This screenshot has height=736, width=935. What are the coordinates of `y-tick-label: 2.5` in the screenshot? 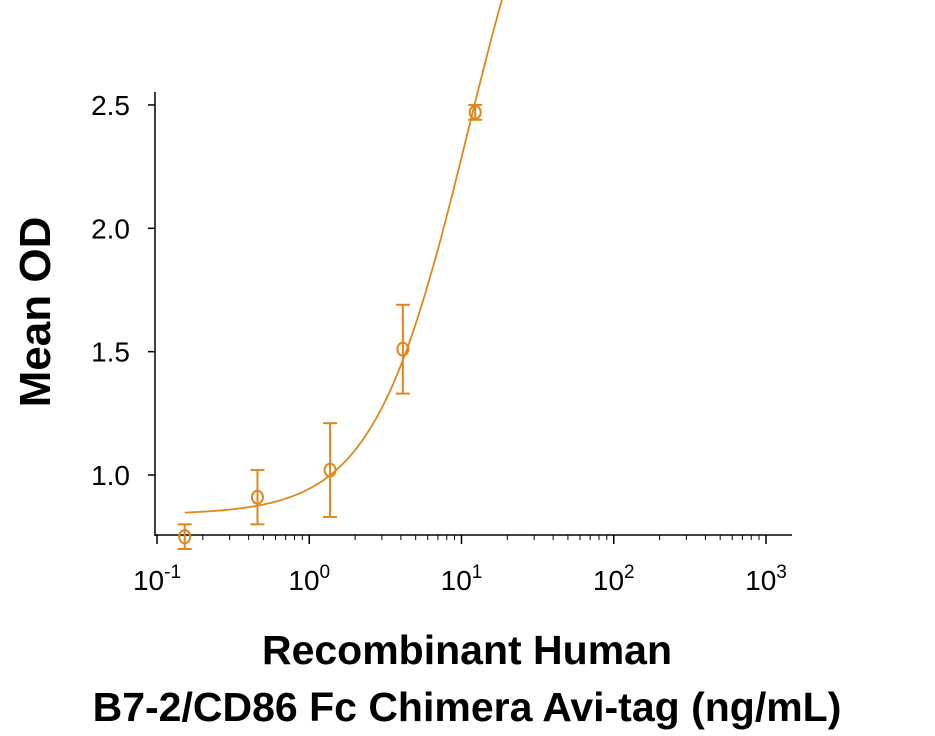 It's located at (110, 105).